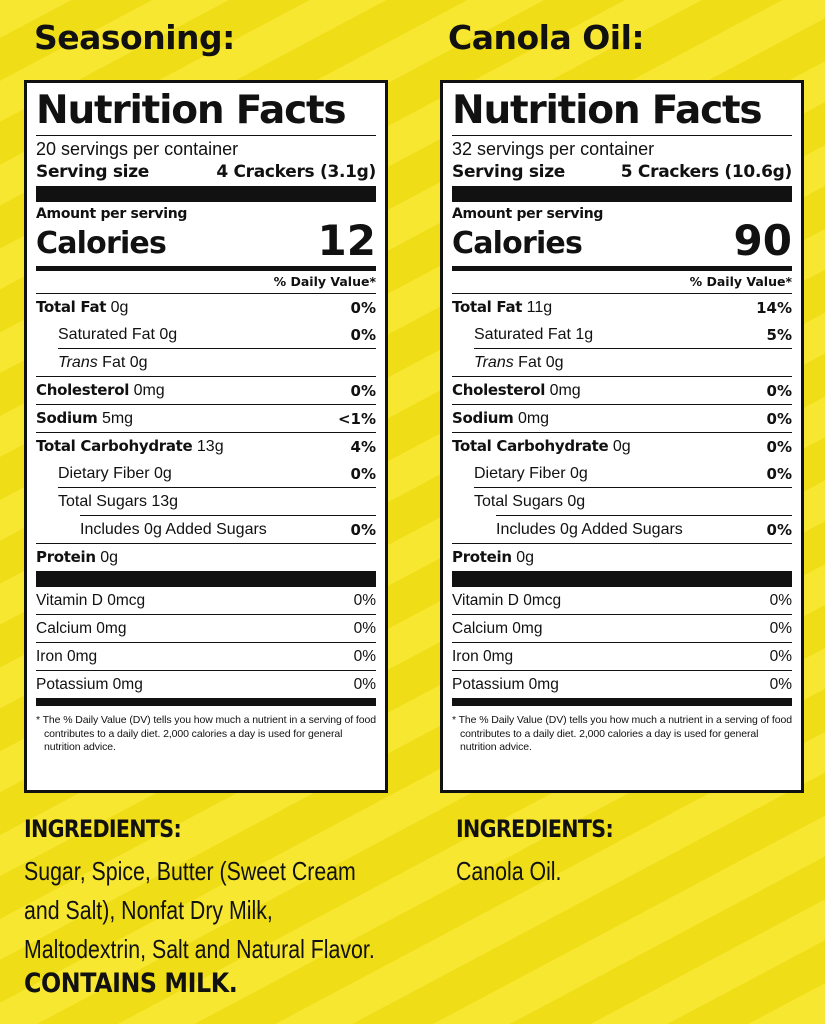  Describe the element at coordinates (622, 446) in the screenshot. I see `total-carbohydrate-row: Total Carbohydrate 0g 0%` at that location.